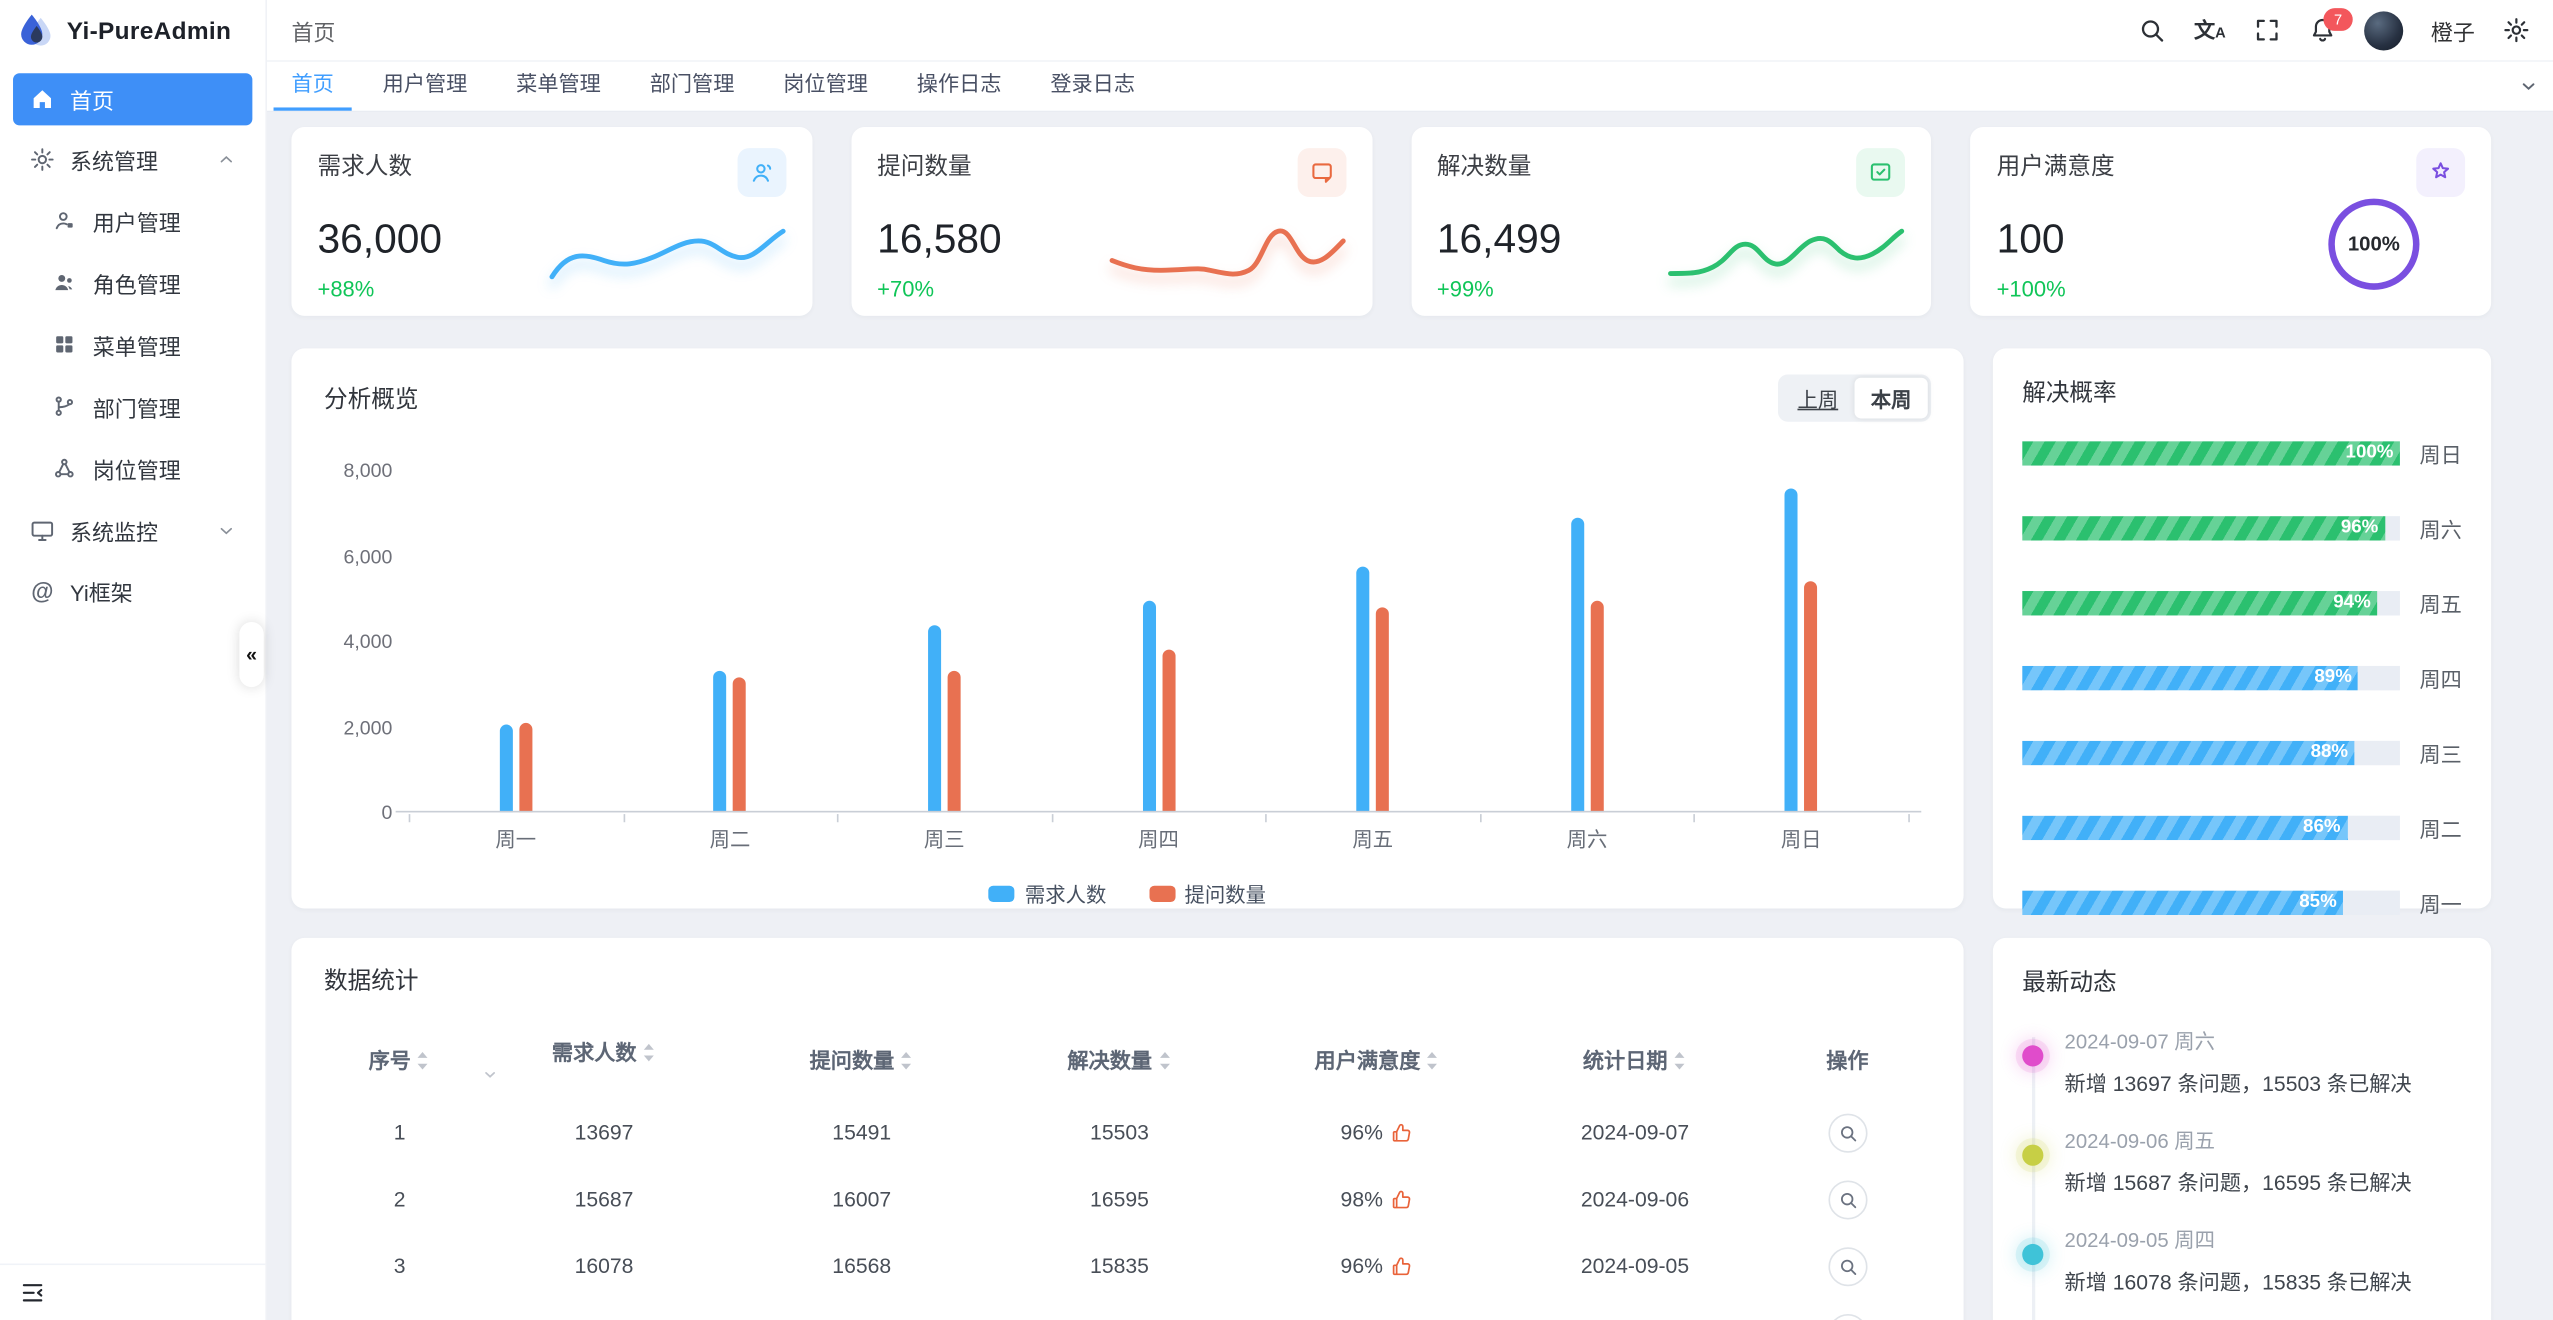  I want to click on timeline-item: 2024-09-05 周四 新增 16078 条问题，15835 条已解决, so click(2242, 1259).